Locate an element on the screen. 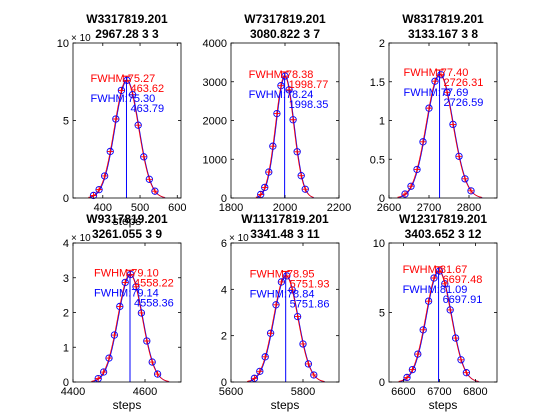 The width and height of the screenshot is (560, 420). y-tick-label: 2000 is located at coordinates (215, 122).